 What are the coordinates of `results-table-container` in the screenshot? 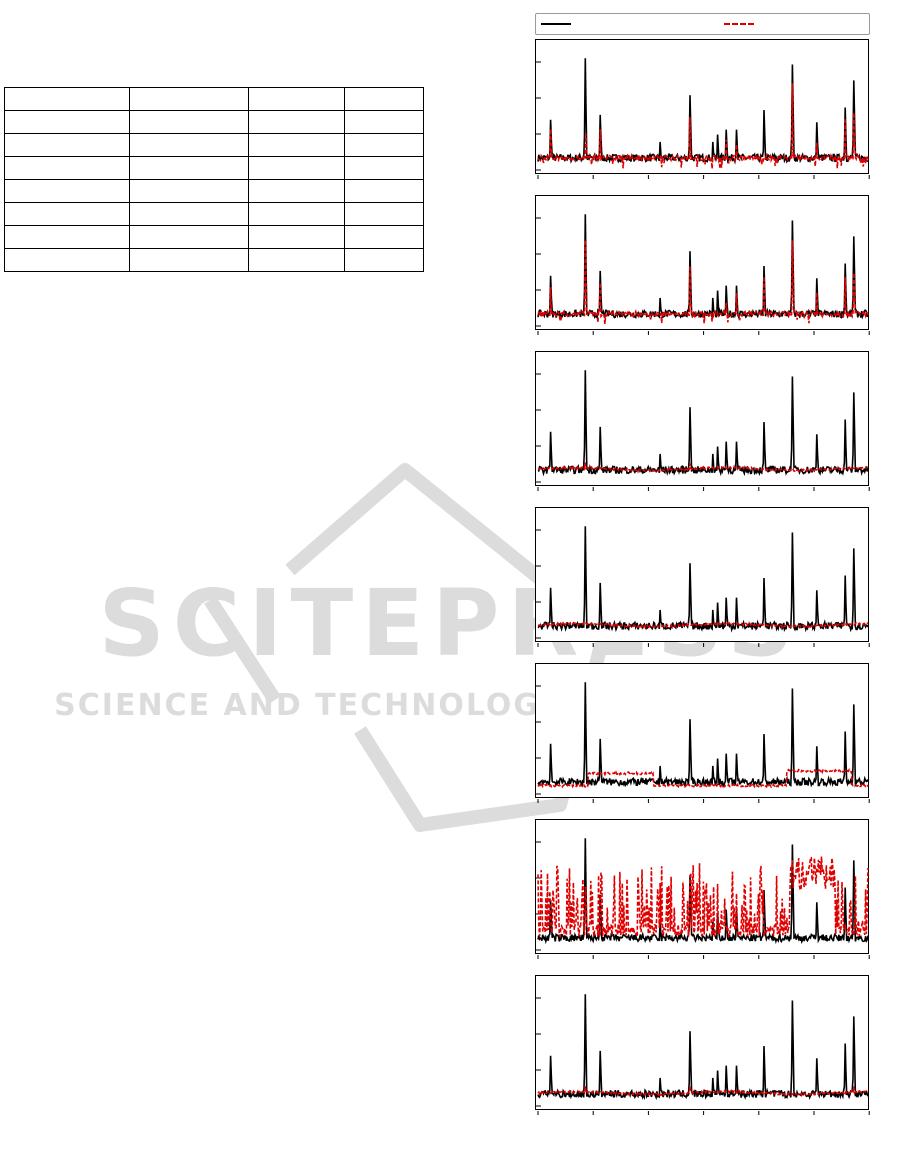 It's located at (214, 179).